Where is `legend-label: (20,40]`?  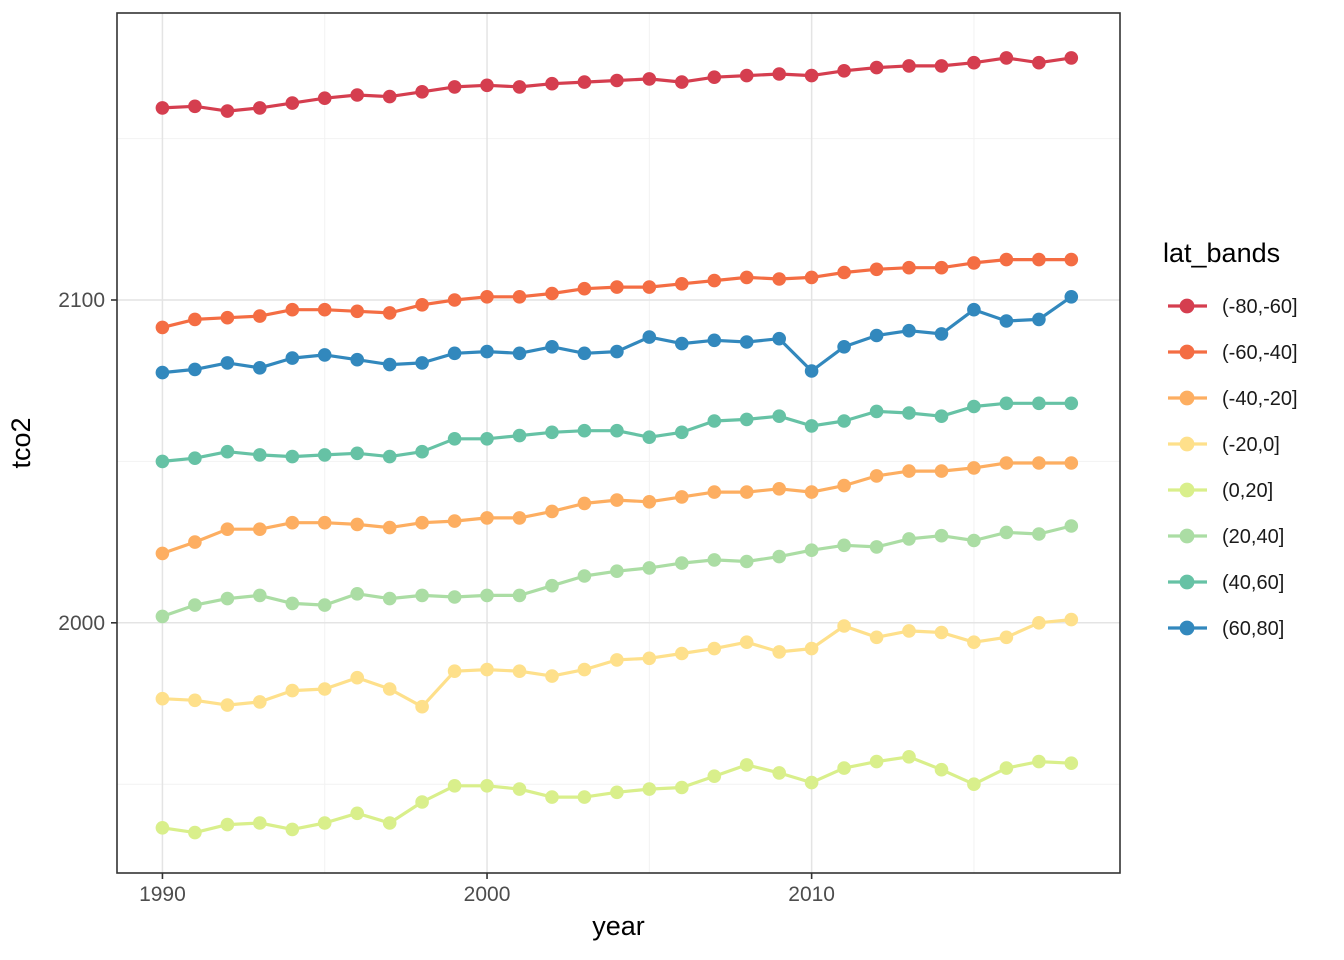
legend-label: (20,40] is located at coordinates (1253, 537).